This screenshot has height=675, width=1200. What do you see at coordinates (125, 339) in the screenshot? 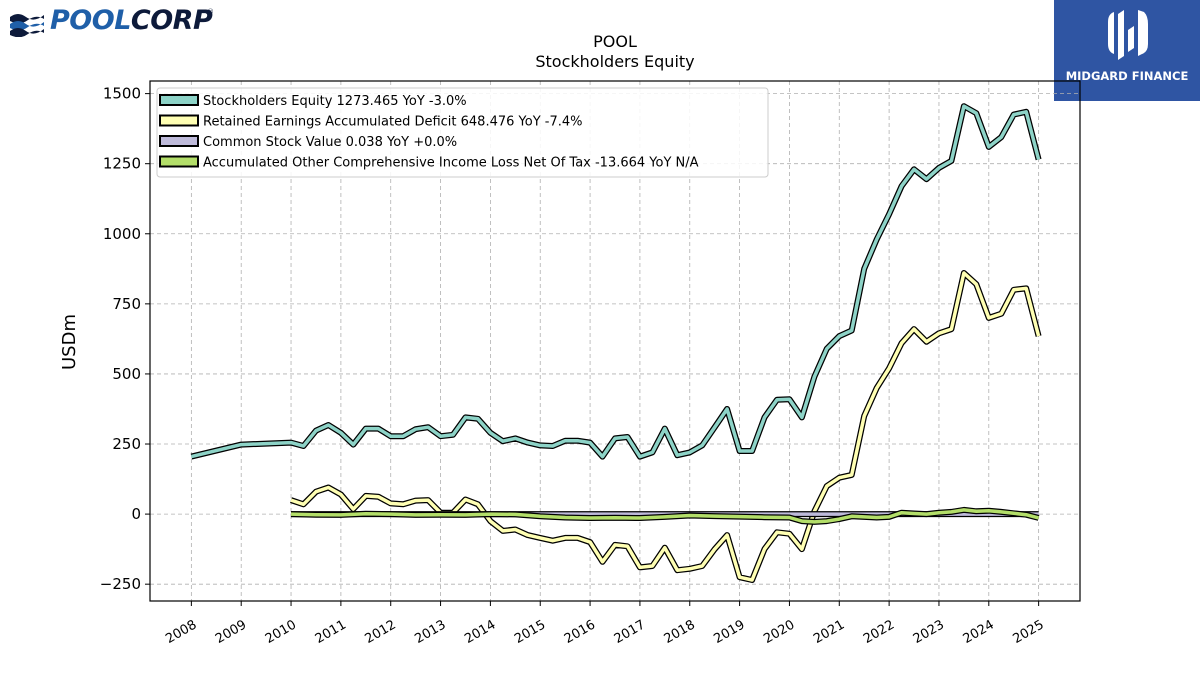
I see `y-axis-ticks: −250 0 250 500 750 1000 1250 1500` at bounding box center [125, 339].